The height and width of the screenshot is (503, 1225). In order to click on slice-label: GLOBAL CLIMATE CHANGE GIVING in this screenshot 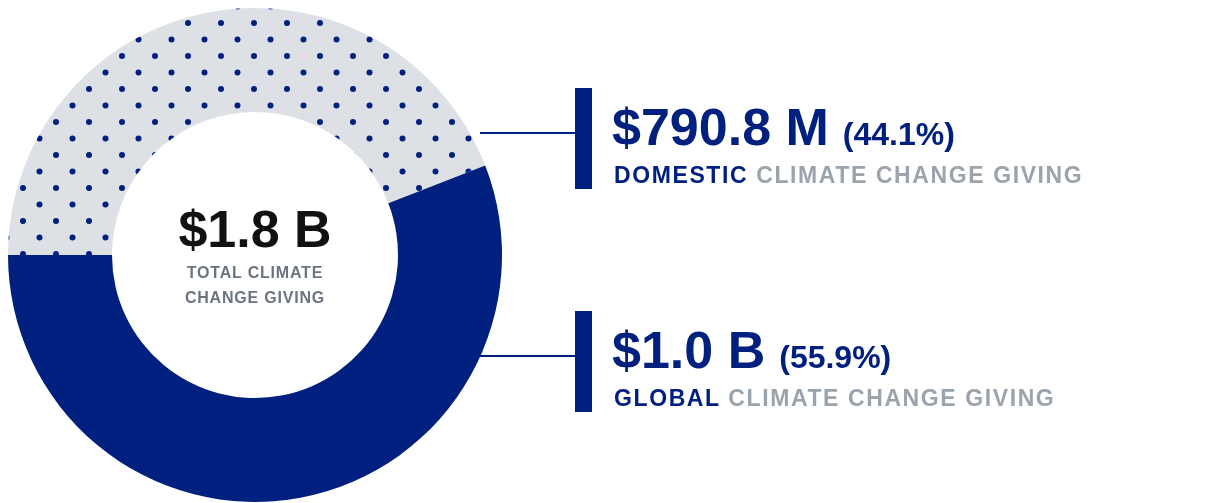, I will do `click(835, 398)`.